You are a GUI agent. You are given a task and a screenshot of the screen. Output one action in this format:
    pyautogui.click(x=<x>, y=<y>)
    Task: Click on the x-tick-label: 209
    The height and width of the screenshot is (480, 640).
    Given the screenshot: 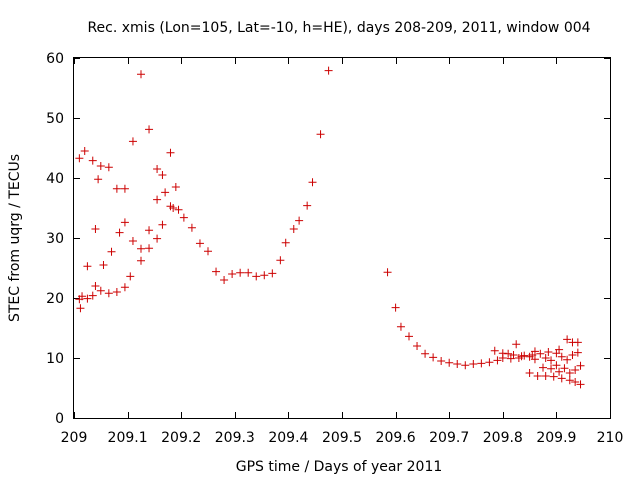 What is the action you would take?
    pyautogui.click(x=74, y=438)
    